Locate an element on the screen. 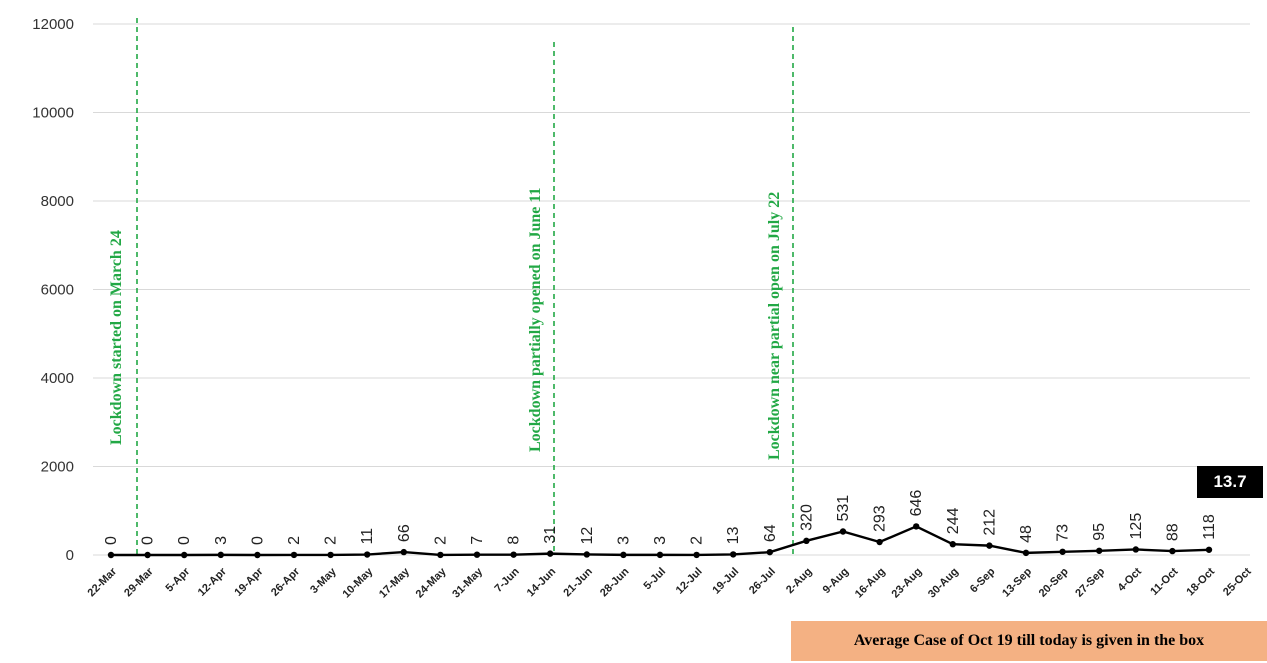  x-tick-label: 13-Sep is located at coordinates (1017, 582).